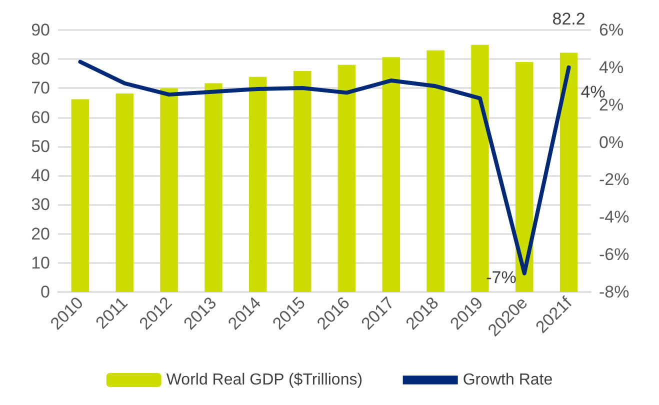 The height and width of the screenshot is (405, 659). I want to click on y2-tick-label: -4%, so click(614, 217).